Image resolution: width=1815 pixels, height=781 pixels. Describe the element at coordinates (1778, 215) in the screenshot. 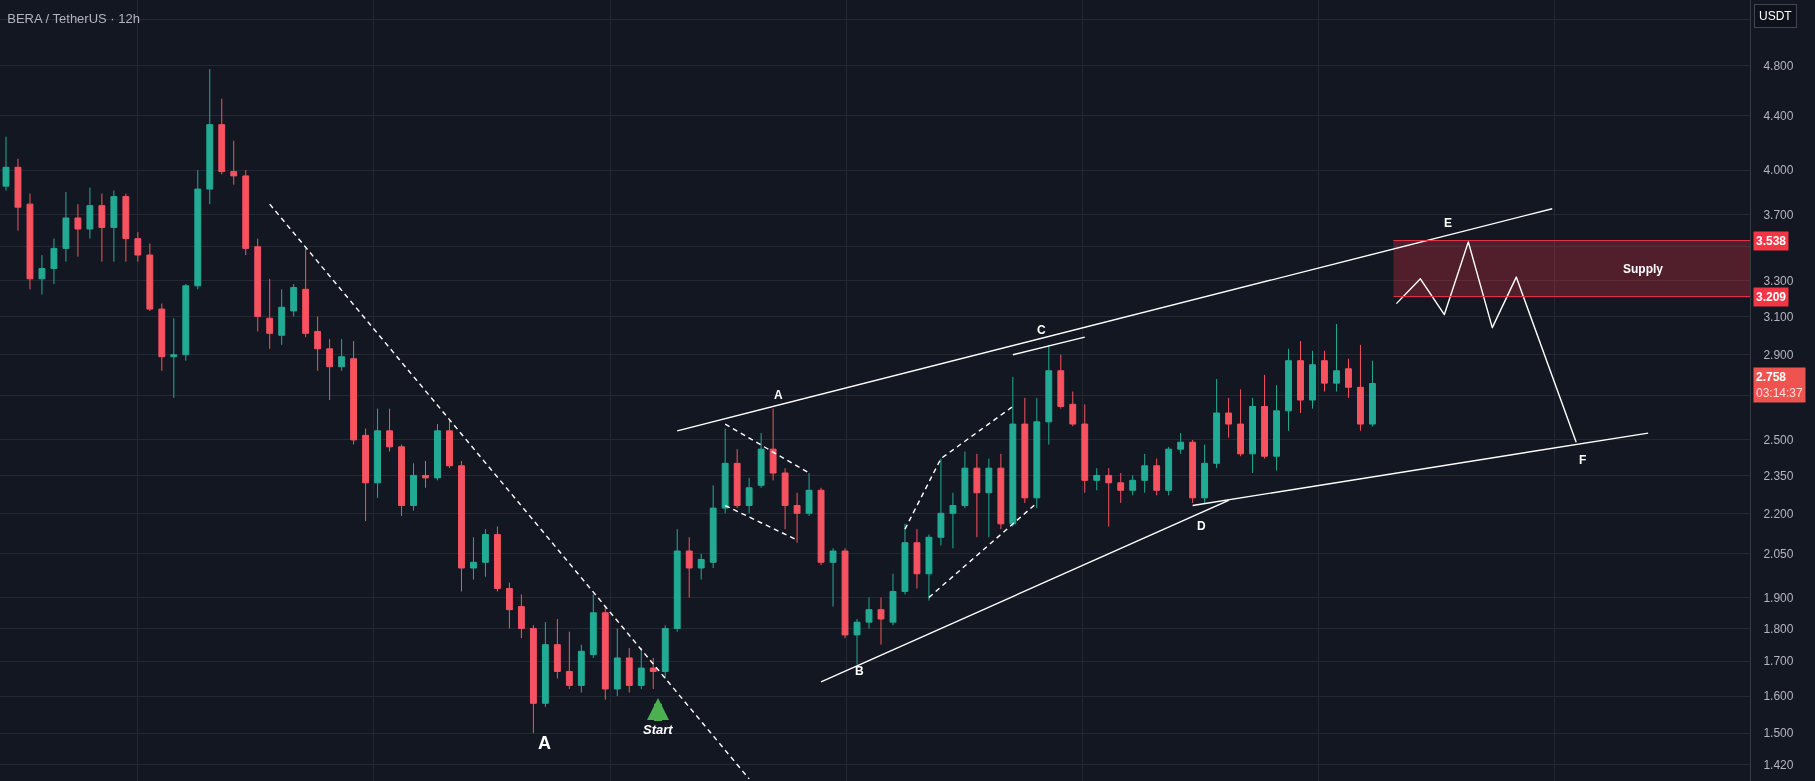

I see `y-tick-label: 3.700` at that location.